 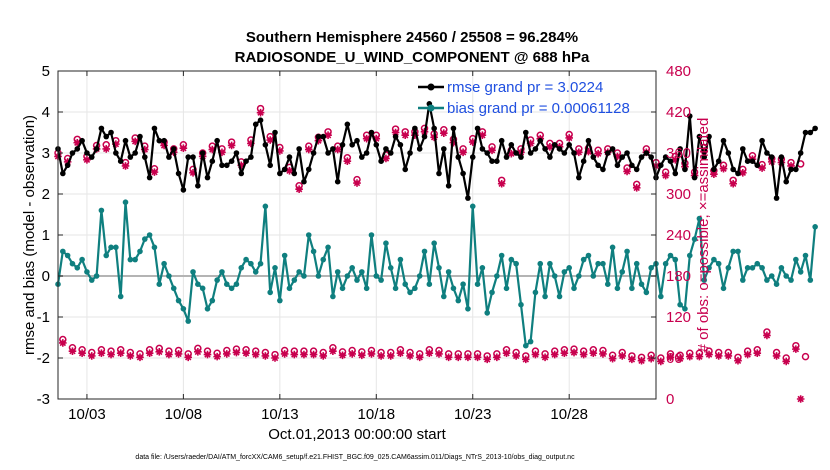 I want to click on right-tick-label: 180, so click(x=678, y=276).